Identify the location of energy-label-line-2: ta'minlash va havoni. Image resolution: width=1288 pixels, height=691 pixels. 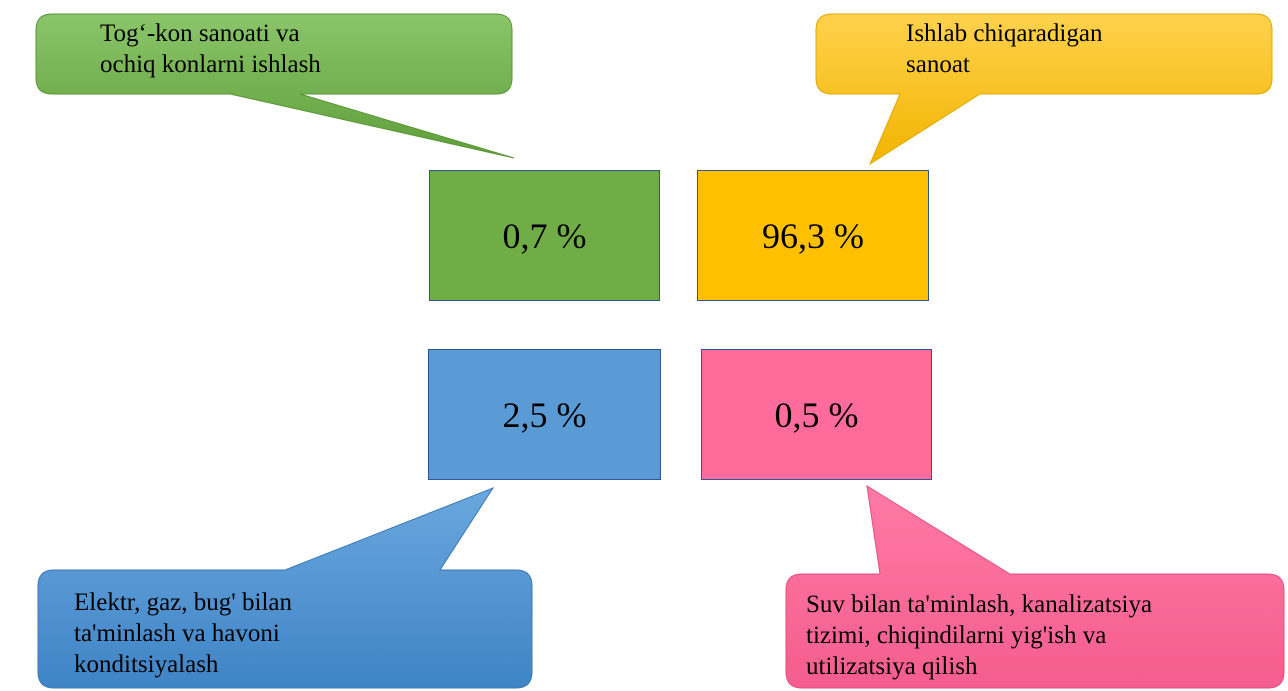
(177, 633).